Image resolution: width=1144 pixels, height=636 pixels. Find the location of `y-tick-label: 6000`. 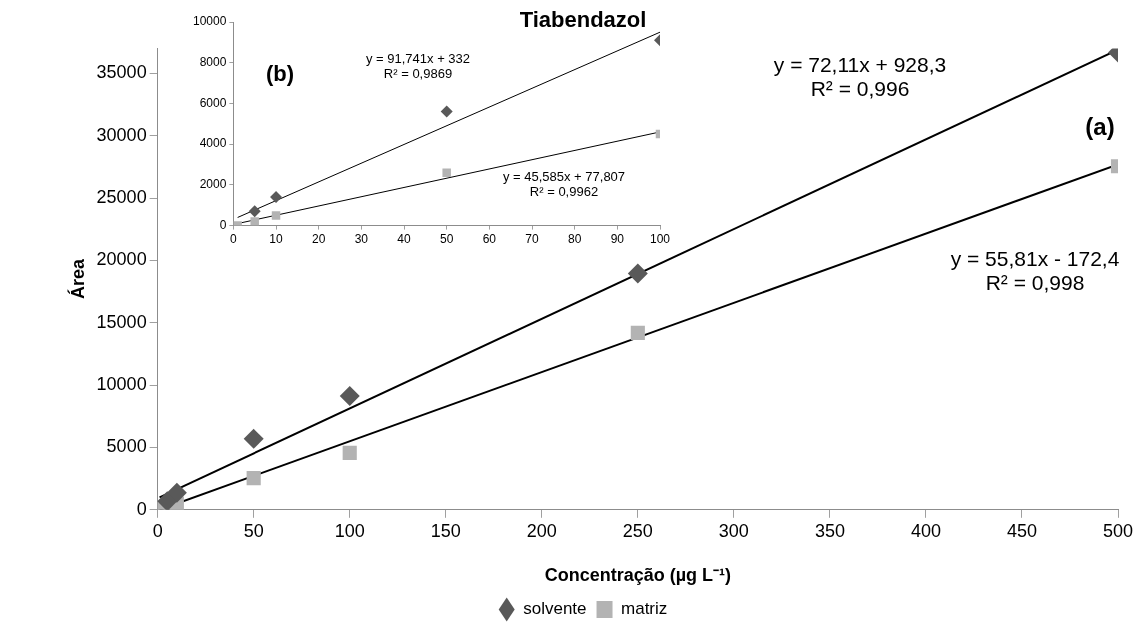

y-tick-label: 6000 is located at coordinates (213, 102).